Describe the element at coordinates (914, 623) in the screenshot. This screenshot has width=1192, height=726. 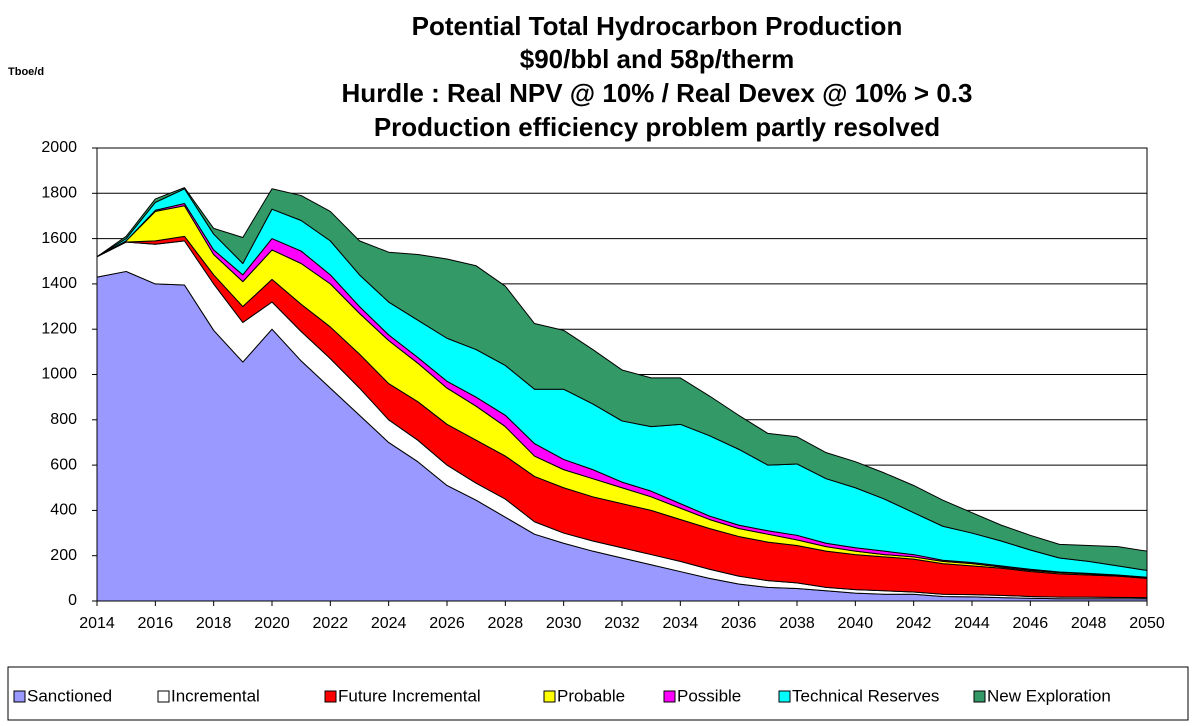
I see `x-tick-label: 2042` at that location.